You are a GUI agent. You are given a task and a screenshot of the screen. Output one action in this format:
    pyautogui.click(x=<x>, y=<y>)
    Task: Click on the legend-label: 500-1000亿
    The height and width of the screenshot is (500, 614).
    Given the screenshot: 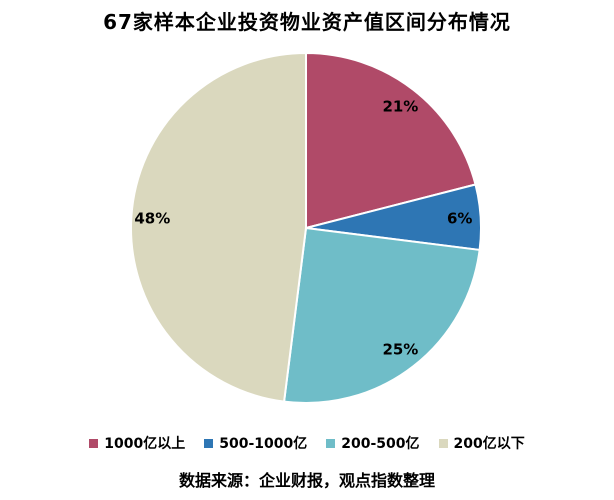 What is the action you would take?
    pyautogui.click(x=263, y=444)
    